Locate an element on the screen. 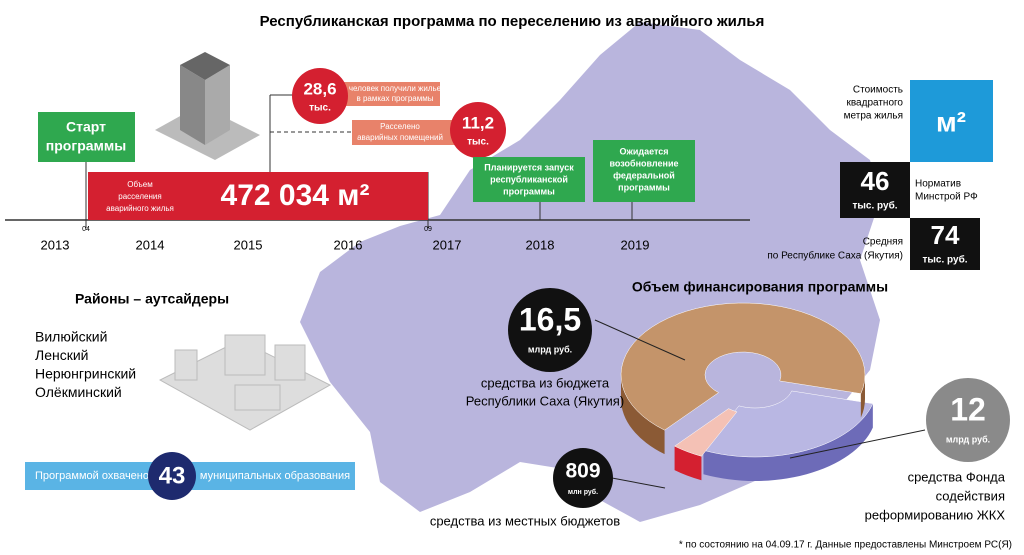  norm-value: 46 is located at coordinates (875, 181).